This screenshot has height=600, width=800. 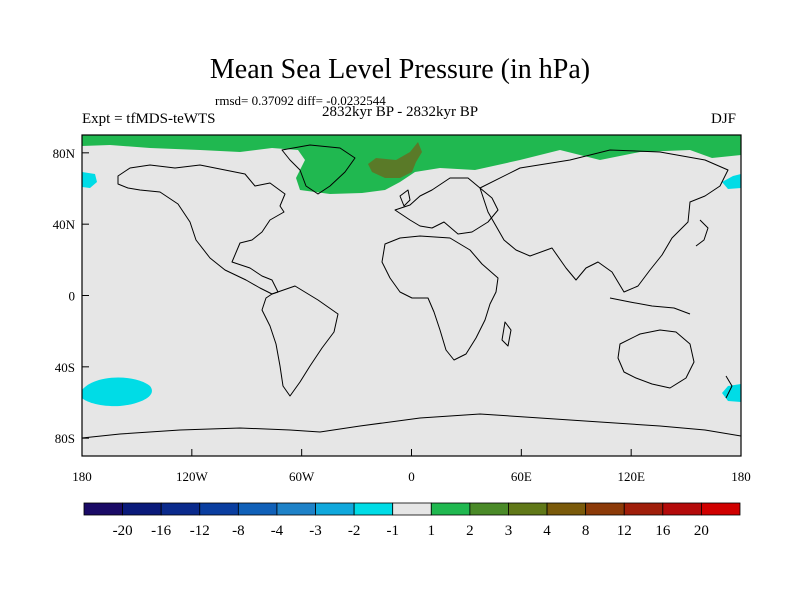 I want to click on asia-coast, so click(x=604, y=221).